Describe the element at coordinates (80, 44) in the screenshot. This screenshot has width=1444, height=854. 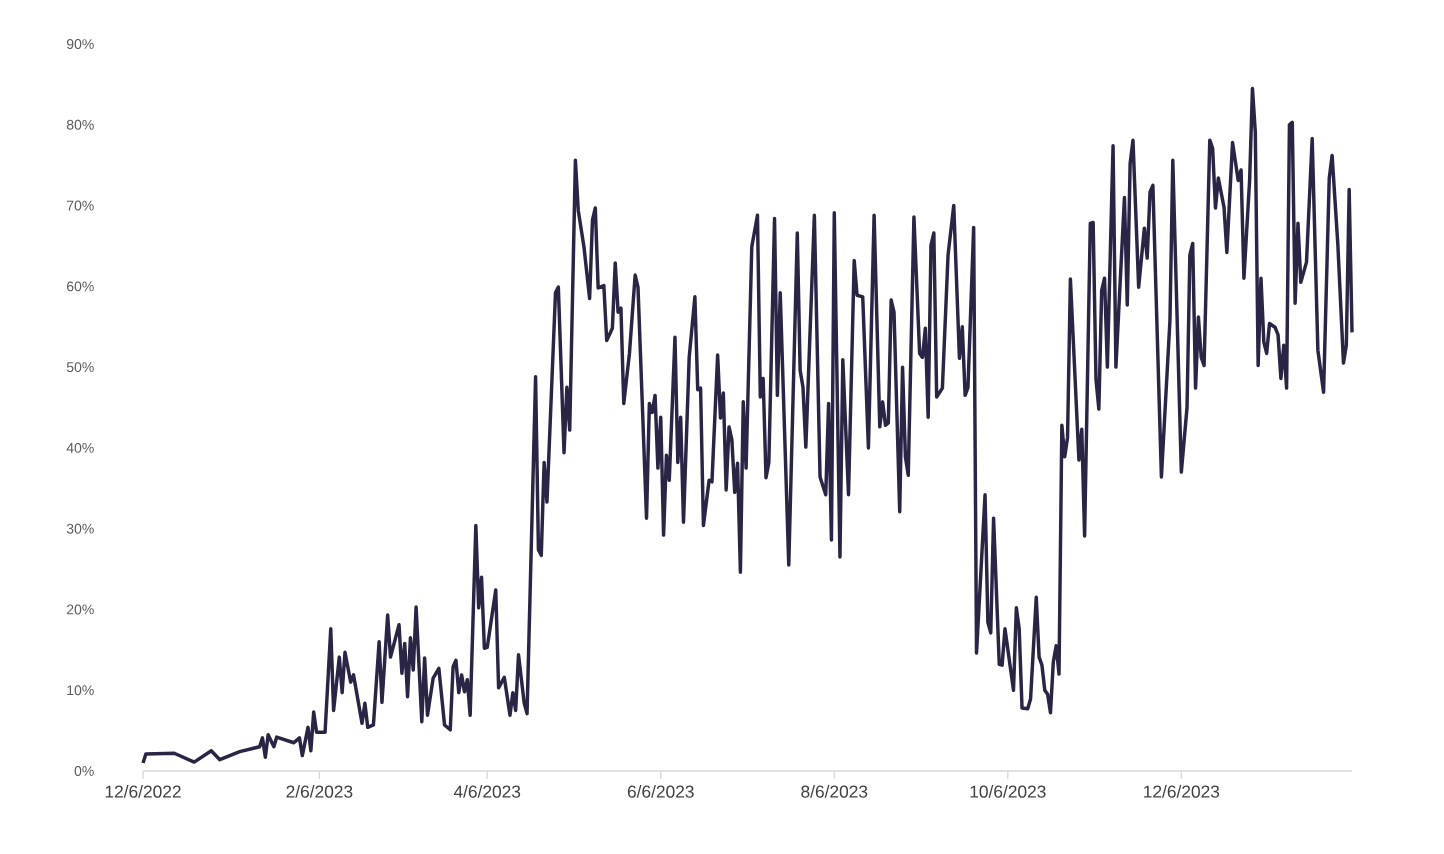
I see `y-tick-label: 90%` at that location.